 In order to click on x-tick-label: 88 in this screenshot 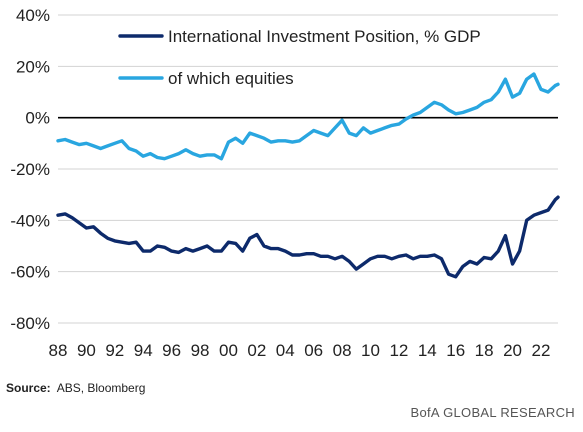, I will do `click(58, 350)`.